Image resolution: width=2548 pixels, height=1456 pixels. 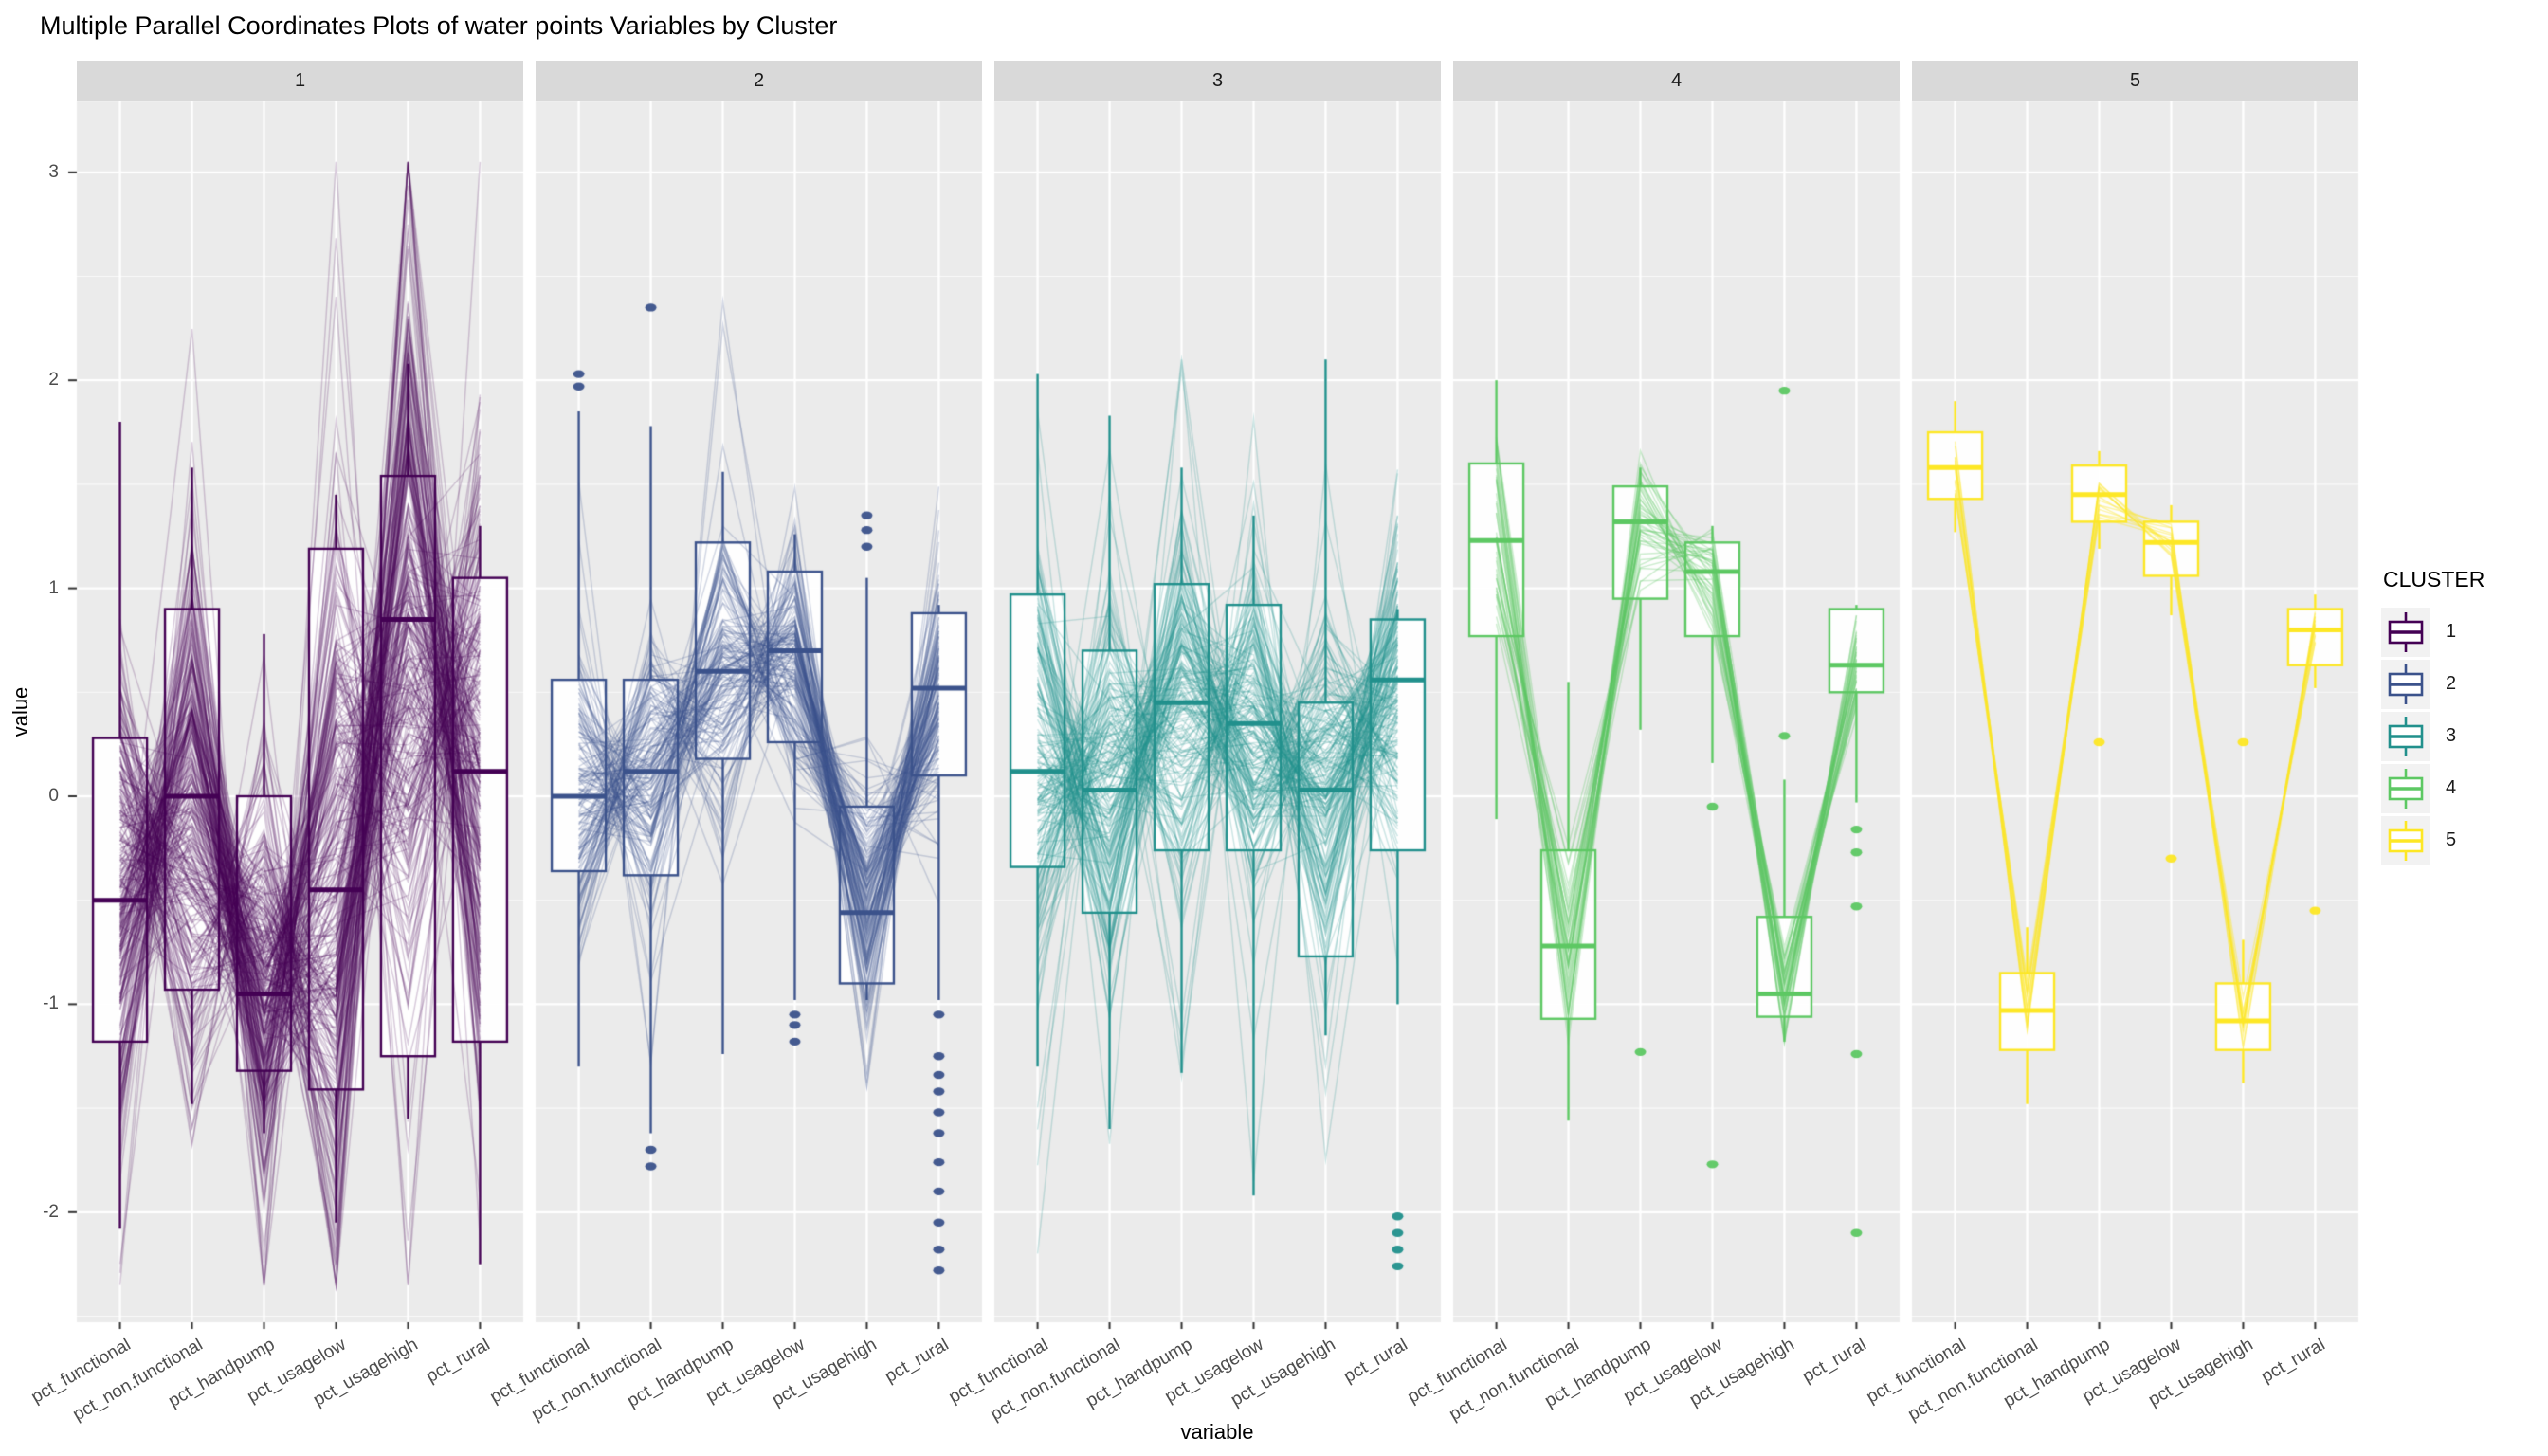 I want to click on legend-label: 5, so click(x=2451, y=839).